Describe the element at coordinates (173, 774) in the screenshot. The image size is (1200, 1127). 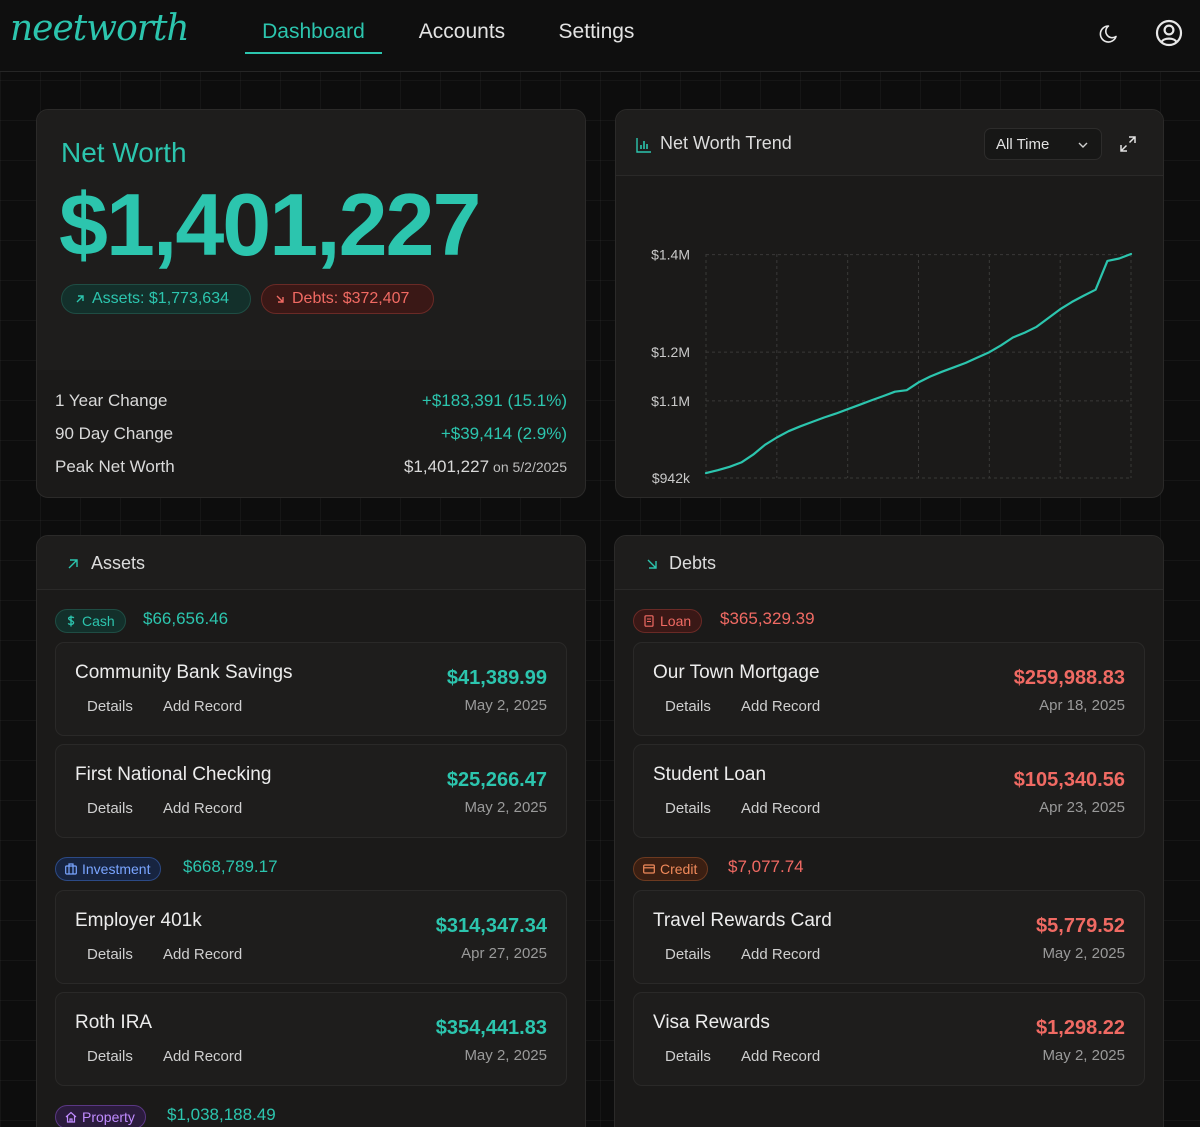
I see `account-name: First National Checking` at that location.